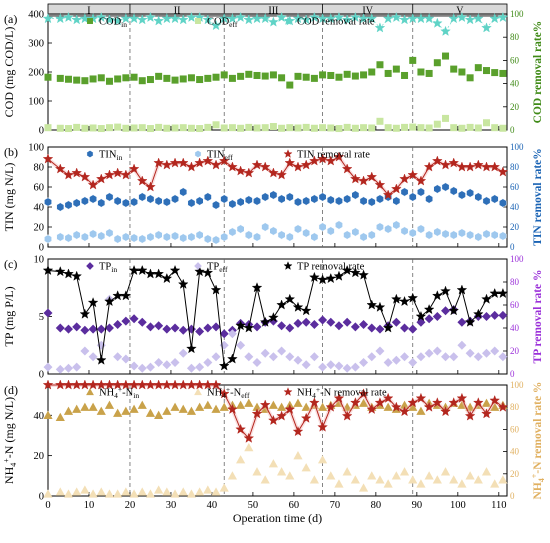 This screenshot has width=550, height=543. I want to click on y-tick-label: 20, so click(39, 456).